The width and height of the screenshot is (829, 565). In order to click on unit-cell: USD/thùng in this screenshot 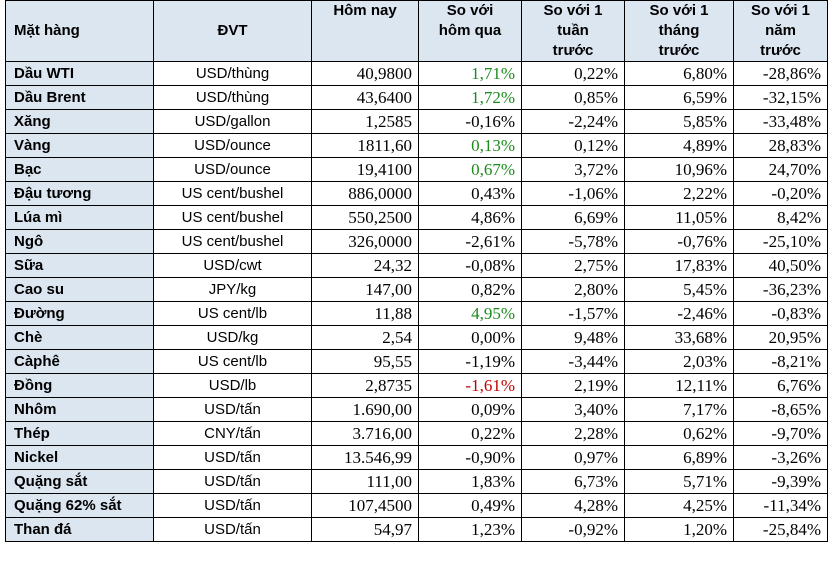, I will do `click(232, 73)`.